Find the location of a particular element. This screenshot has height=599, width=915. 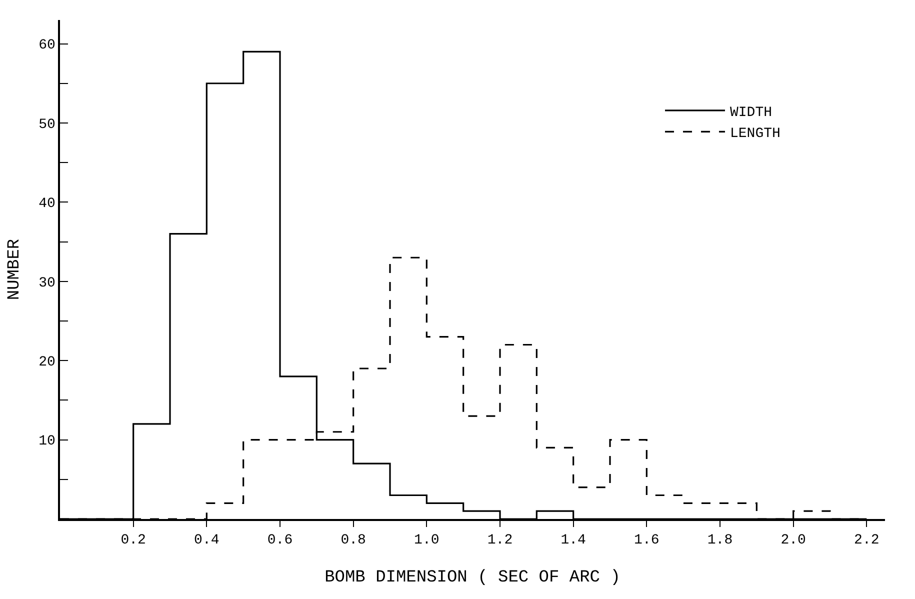

x-tick-label: 1.4 is located at coordinates (573, 540).